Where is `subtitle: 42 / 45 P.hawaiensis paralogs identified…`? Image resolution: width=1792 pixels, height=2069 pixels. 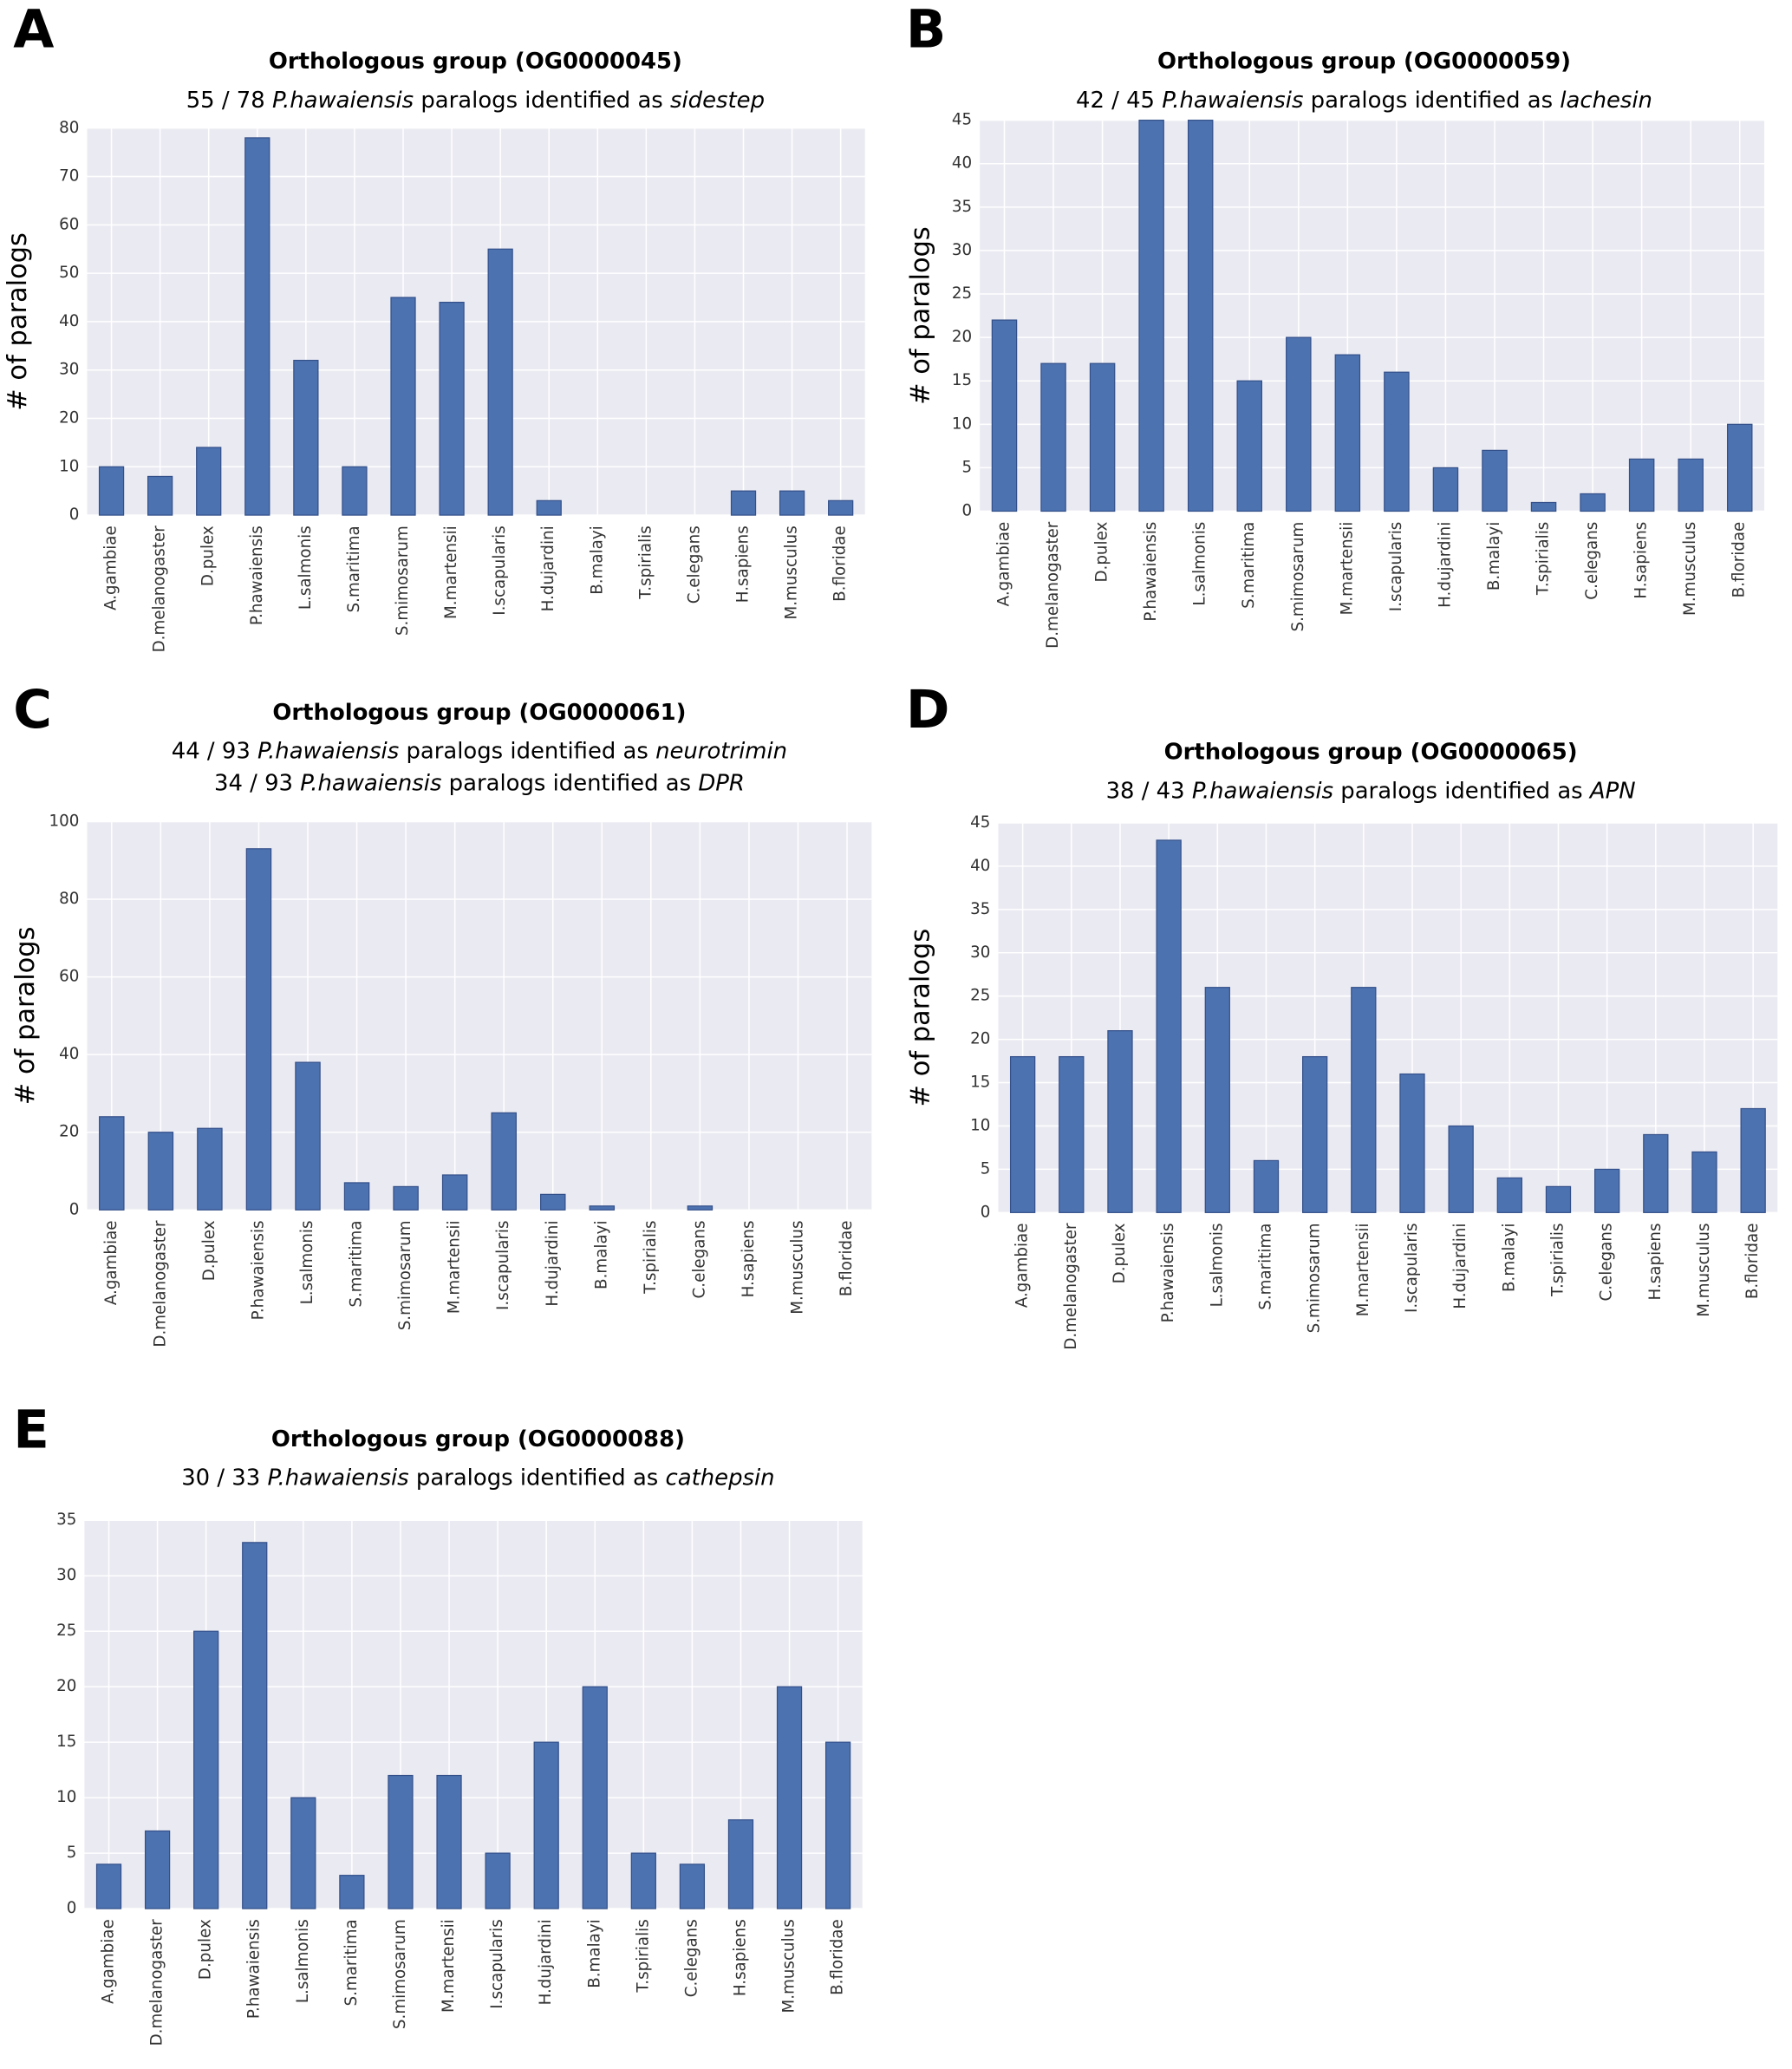 subtitle: 42 / 45 P.hawaiensis paralogs identified… is located at coordinates (1364, 100).